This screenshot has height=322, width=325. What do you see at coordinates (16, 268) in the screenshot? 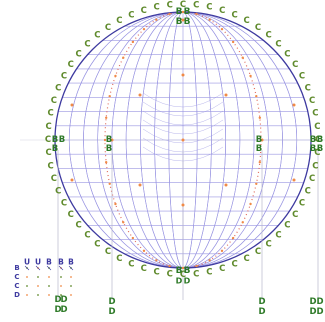
I see `legend-row-label: B` at bounding box center [16, 268].